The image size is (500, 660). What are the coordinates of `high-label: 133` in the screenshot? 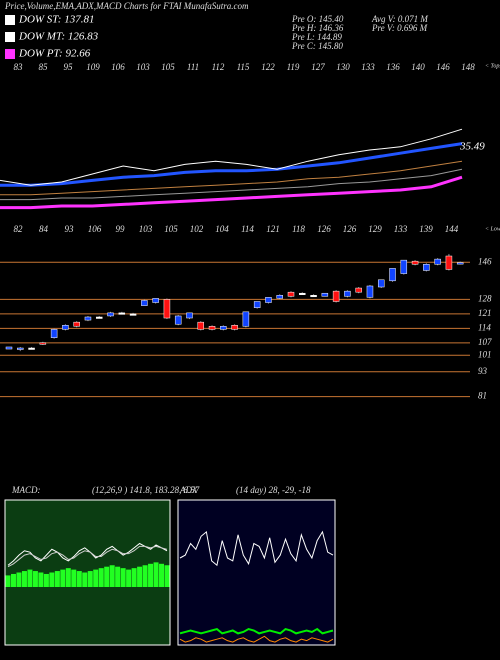 It's located at (368, 67).